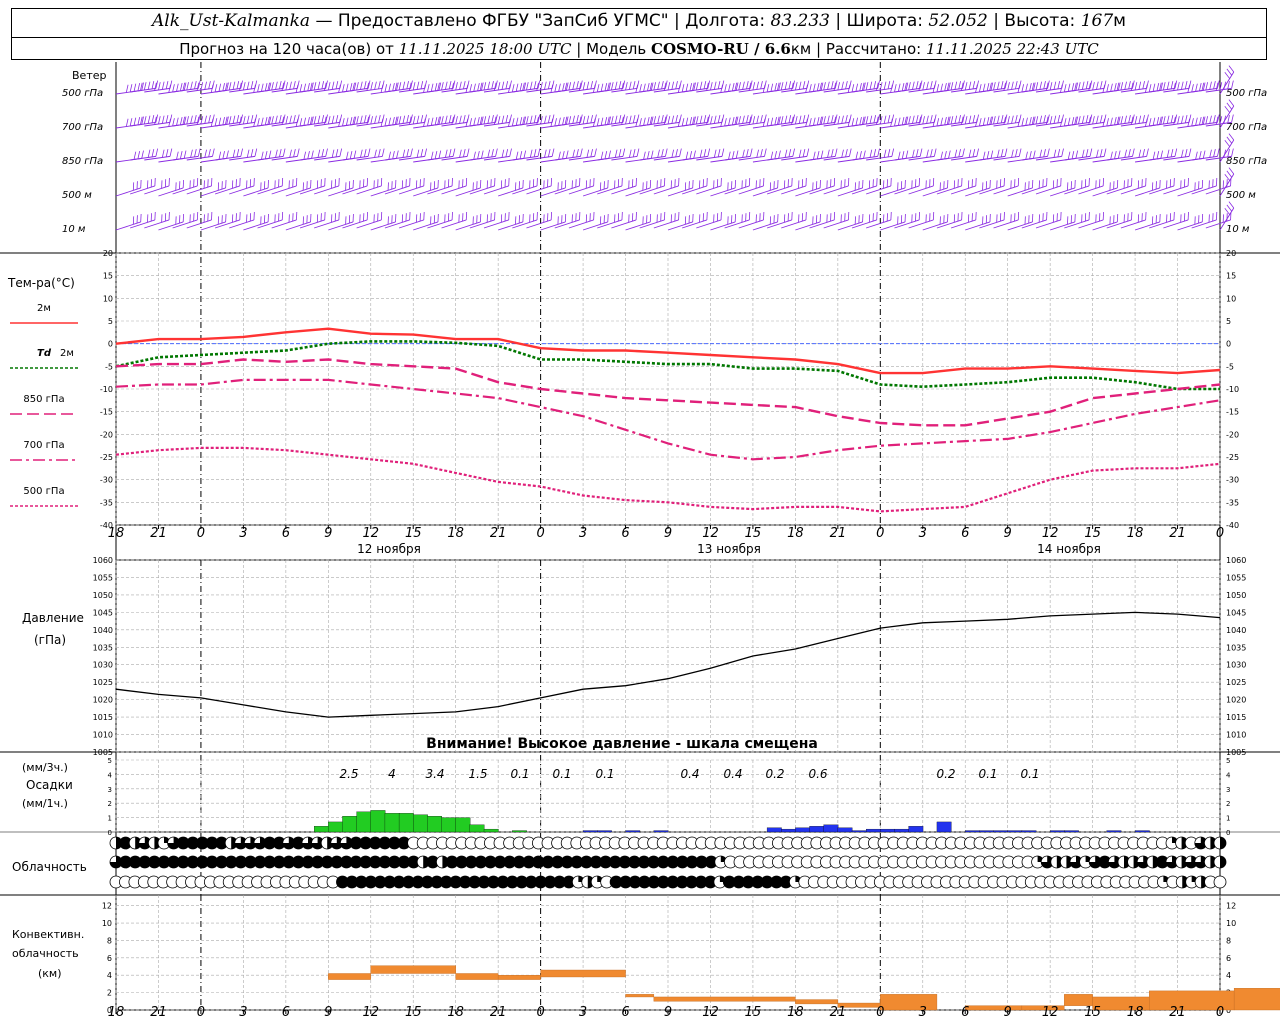  Describe the element at coordinates (817, 1002) in the screenshot. I see `conv-bar` at that location.